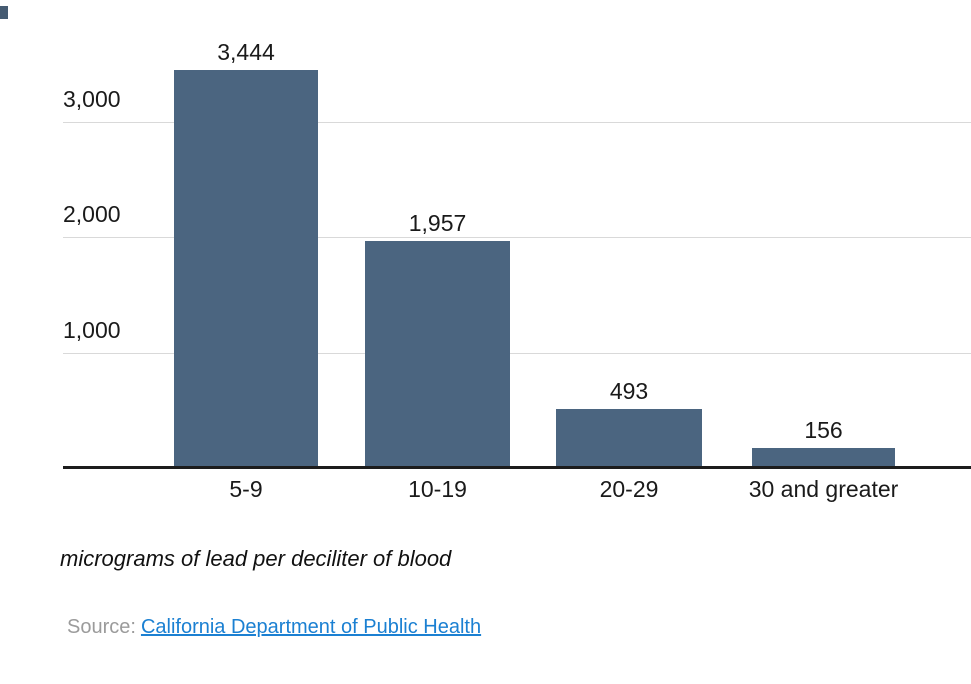 The height and width of the screenshot is (684, 971). Describe the element at coordinates (92, 99) in the screenshot. I see `y-axis-tick-label: 3,000` at that location.